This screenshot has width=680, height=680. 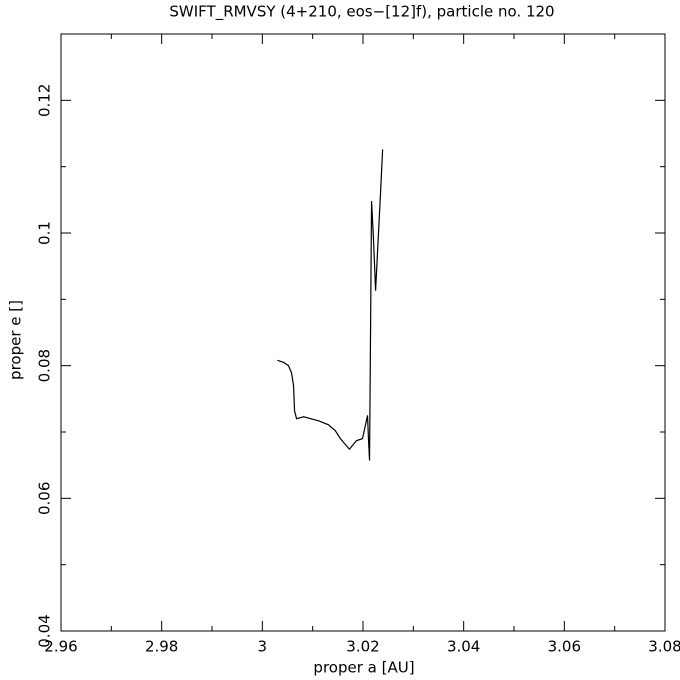 I want to click on y-tick-label: 0.1, so click(x=45, y=233).